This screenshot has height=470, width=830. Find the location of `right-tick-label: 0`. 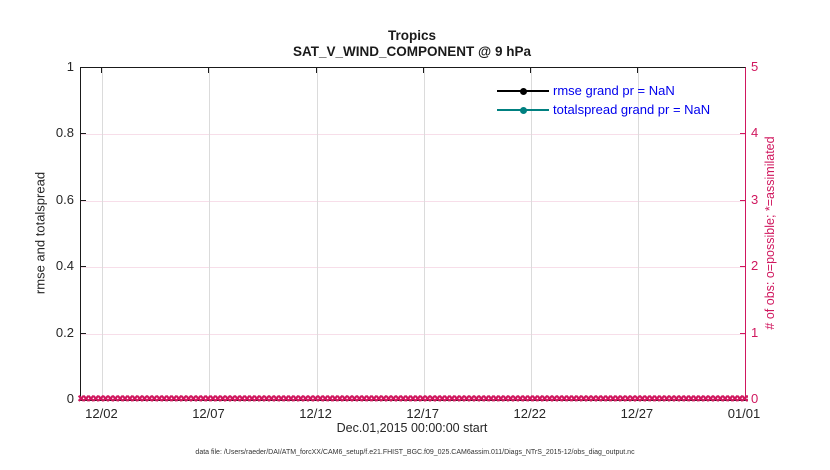

right-tick-label: 0 is located at coordinates (755, 398).